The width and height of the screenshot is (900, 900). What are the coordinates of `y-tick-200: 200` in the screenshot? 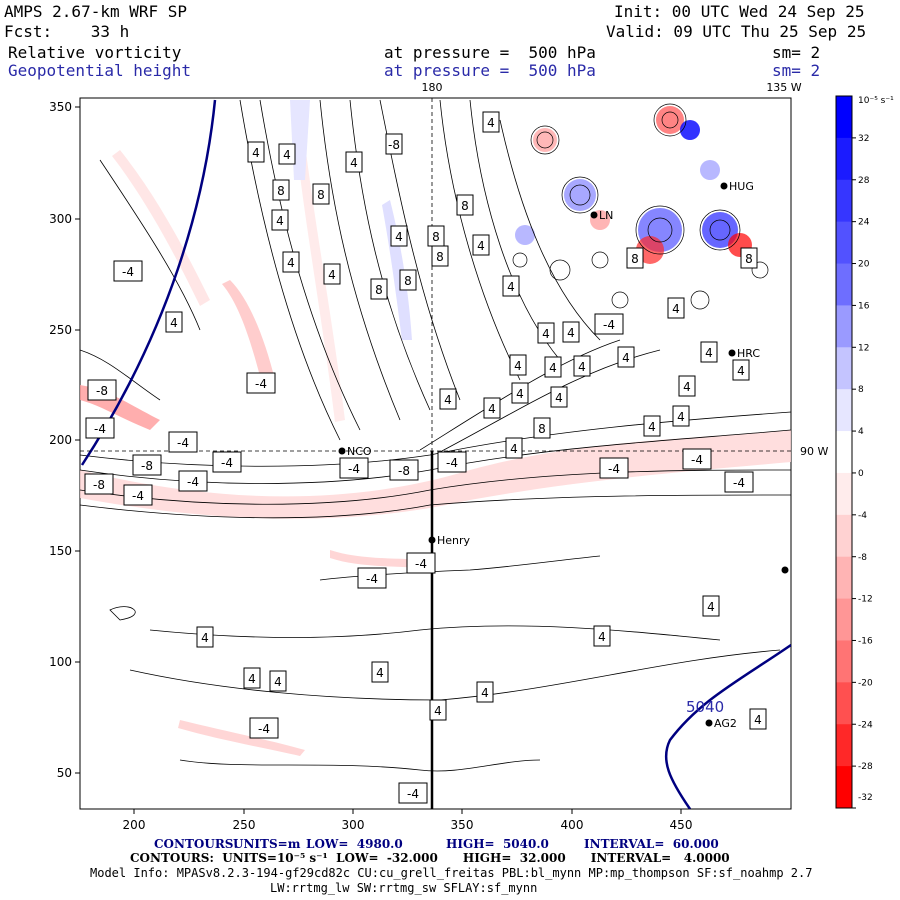 It's located at (60, 440).